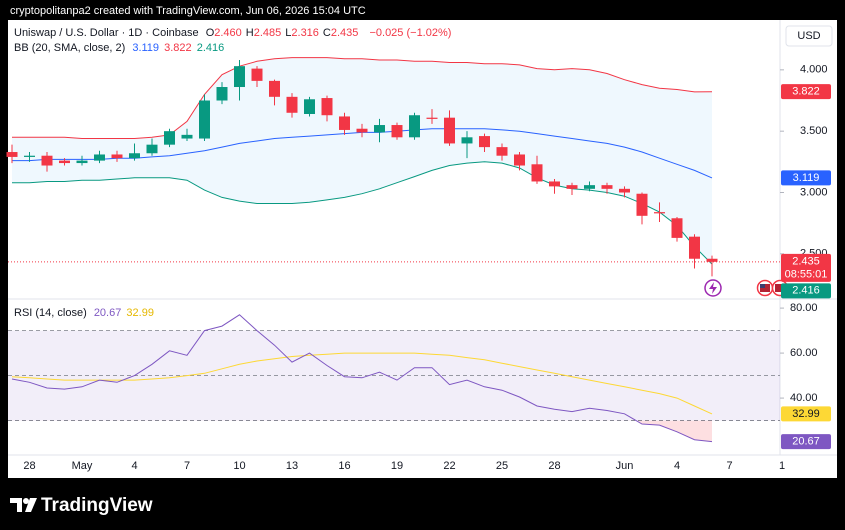 Image resolution: width=845 pixels, height=530 pixels. What do you see at coordinates (228, 33) in the screenshot?
I see `ohlc-value: 2.460` at bounding box center [228, 33].